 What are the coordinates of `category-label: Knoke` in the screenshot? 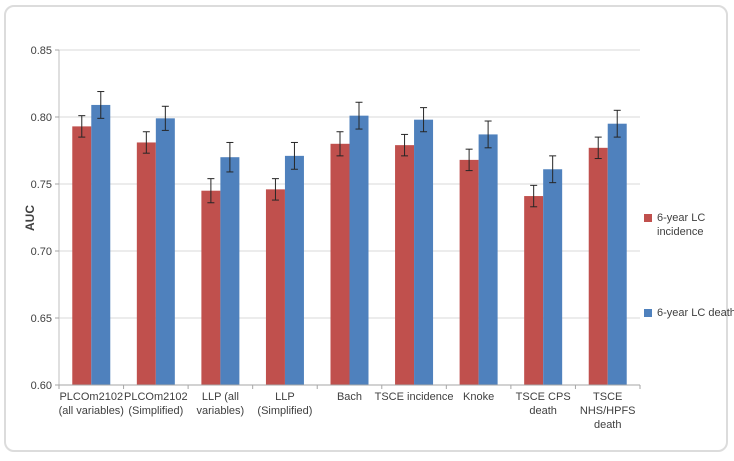 It's located at (478, 397).